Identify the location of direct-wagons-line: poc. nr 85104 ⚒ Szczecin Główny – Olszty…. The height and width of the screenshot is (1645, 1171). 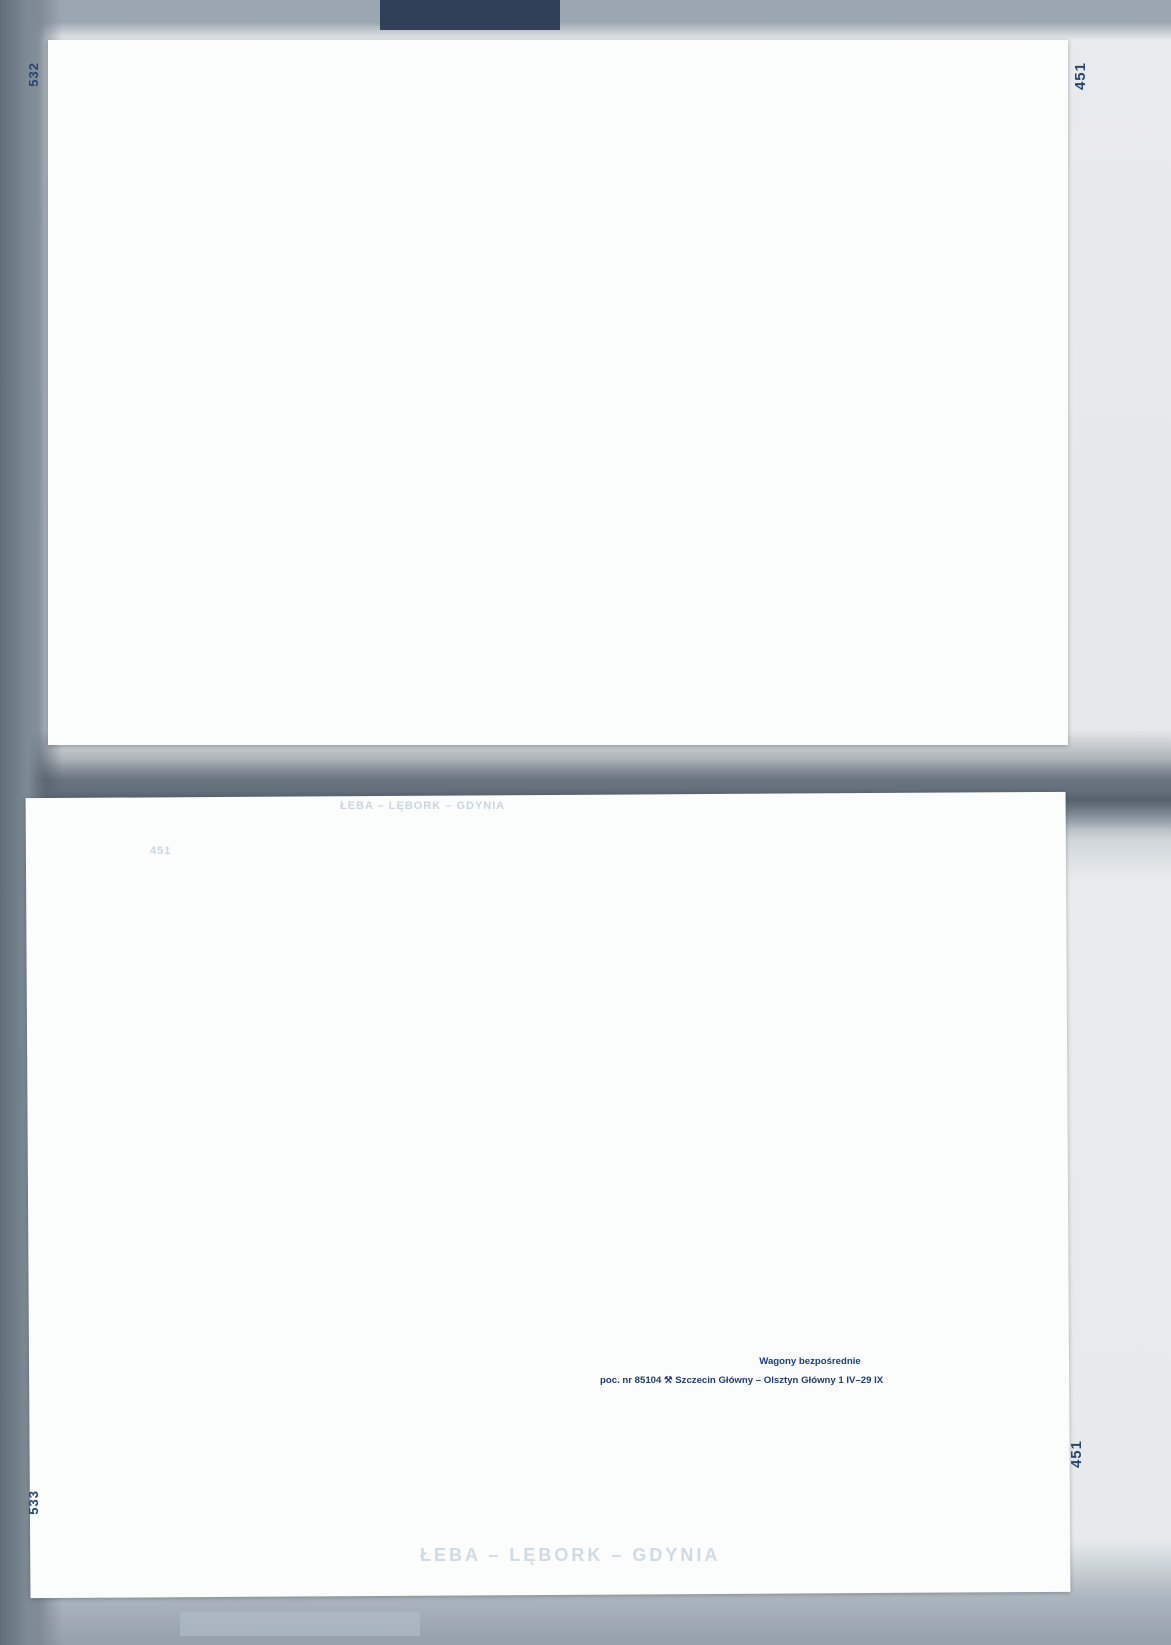
(742, 1381).